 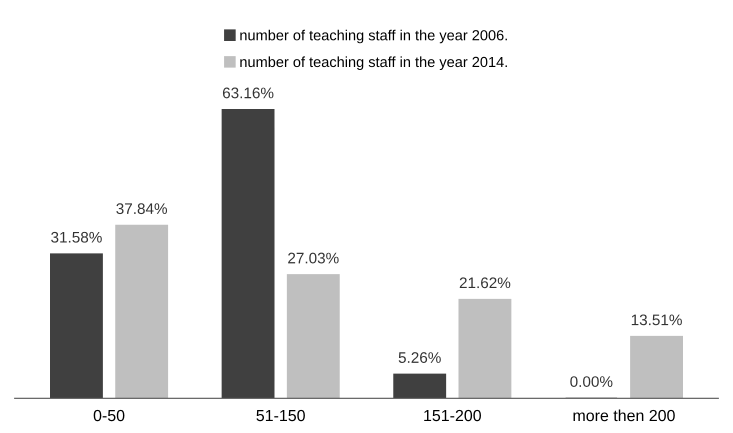 What do you see at coordinates (280, 416) in the screenshot?
I see `x-tick-label: 51-150` at bounding box center [280, 416].